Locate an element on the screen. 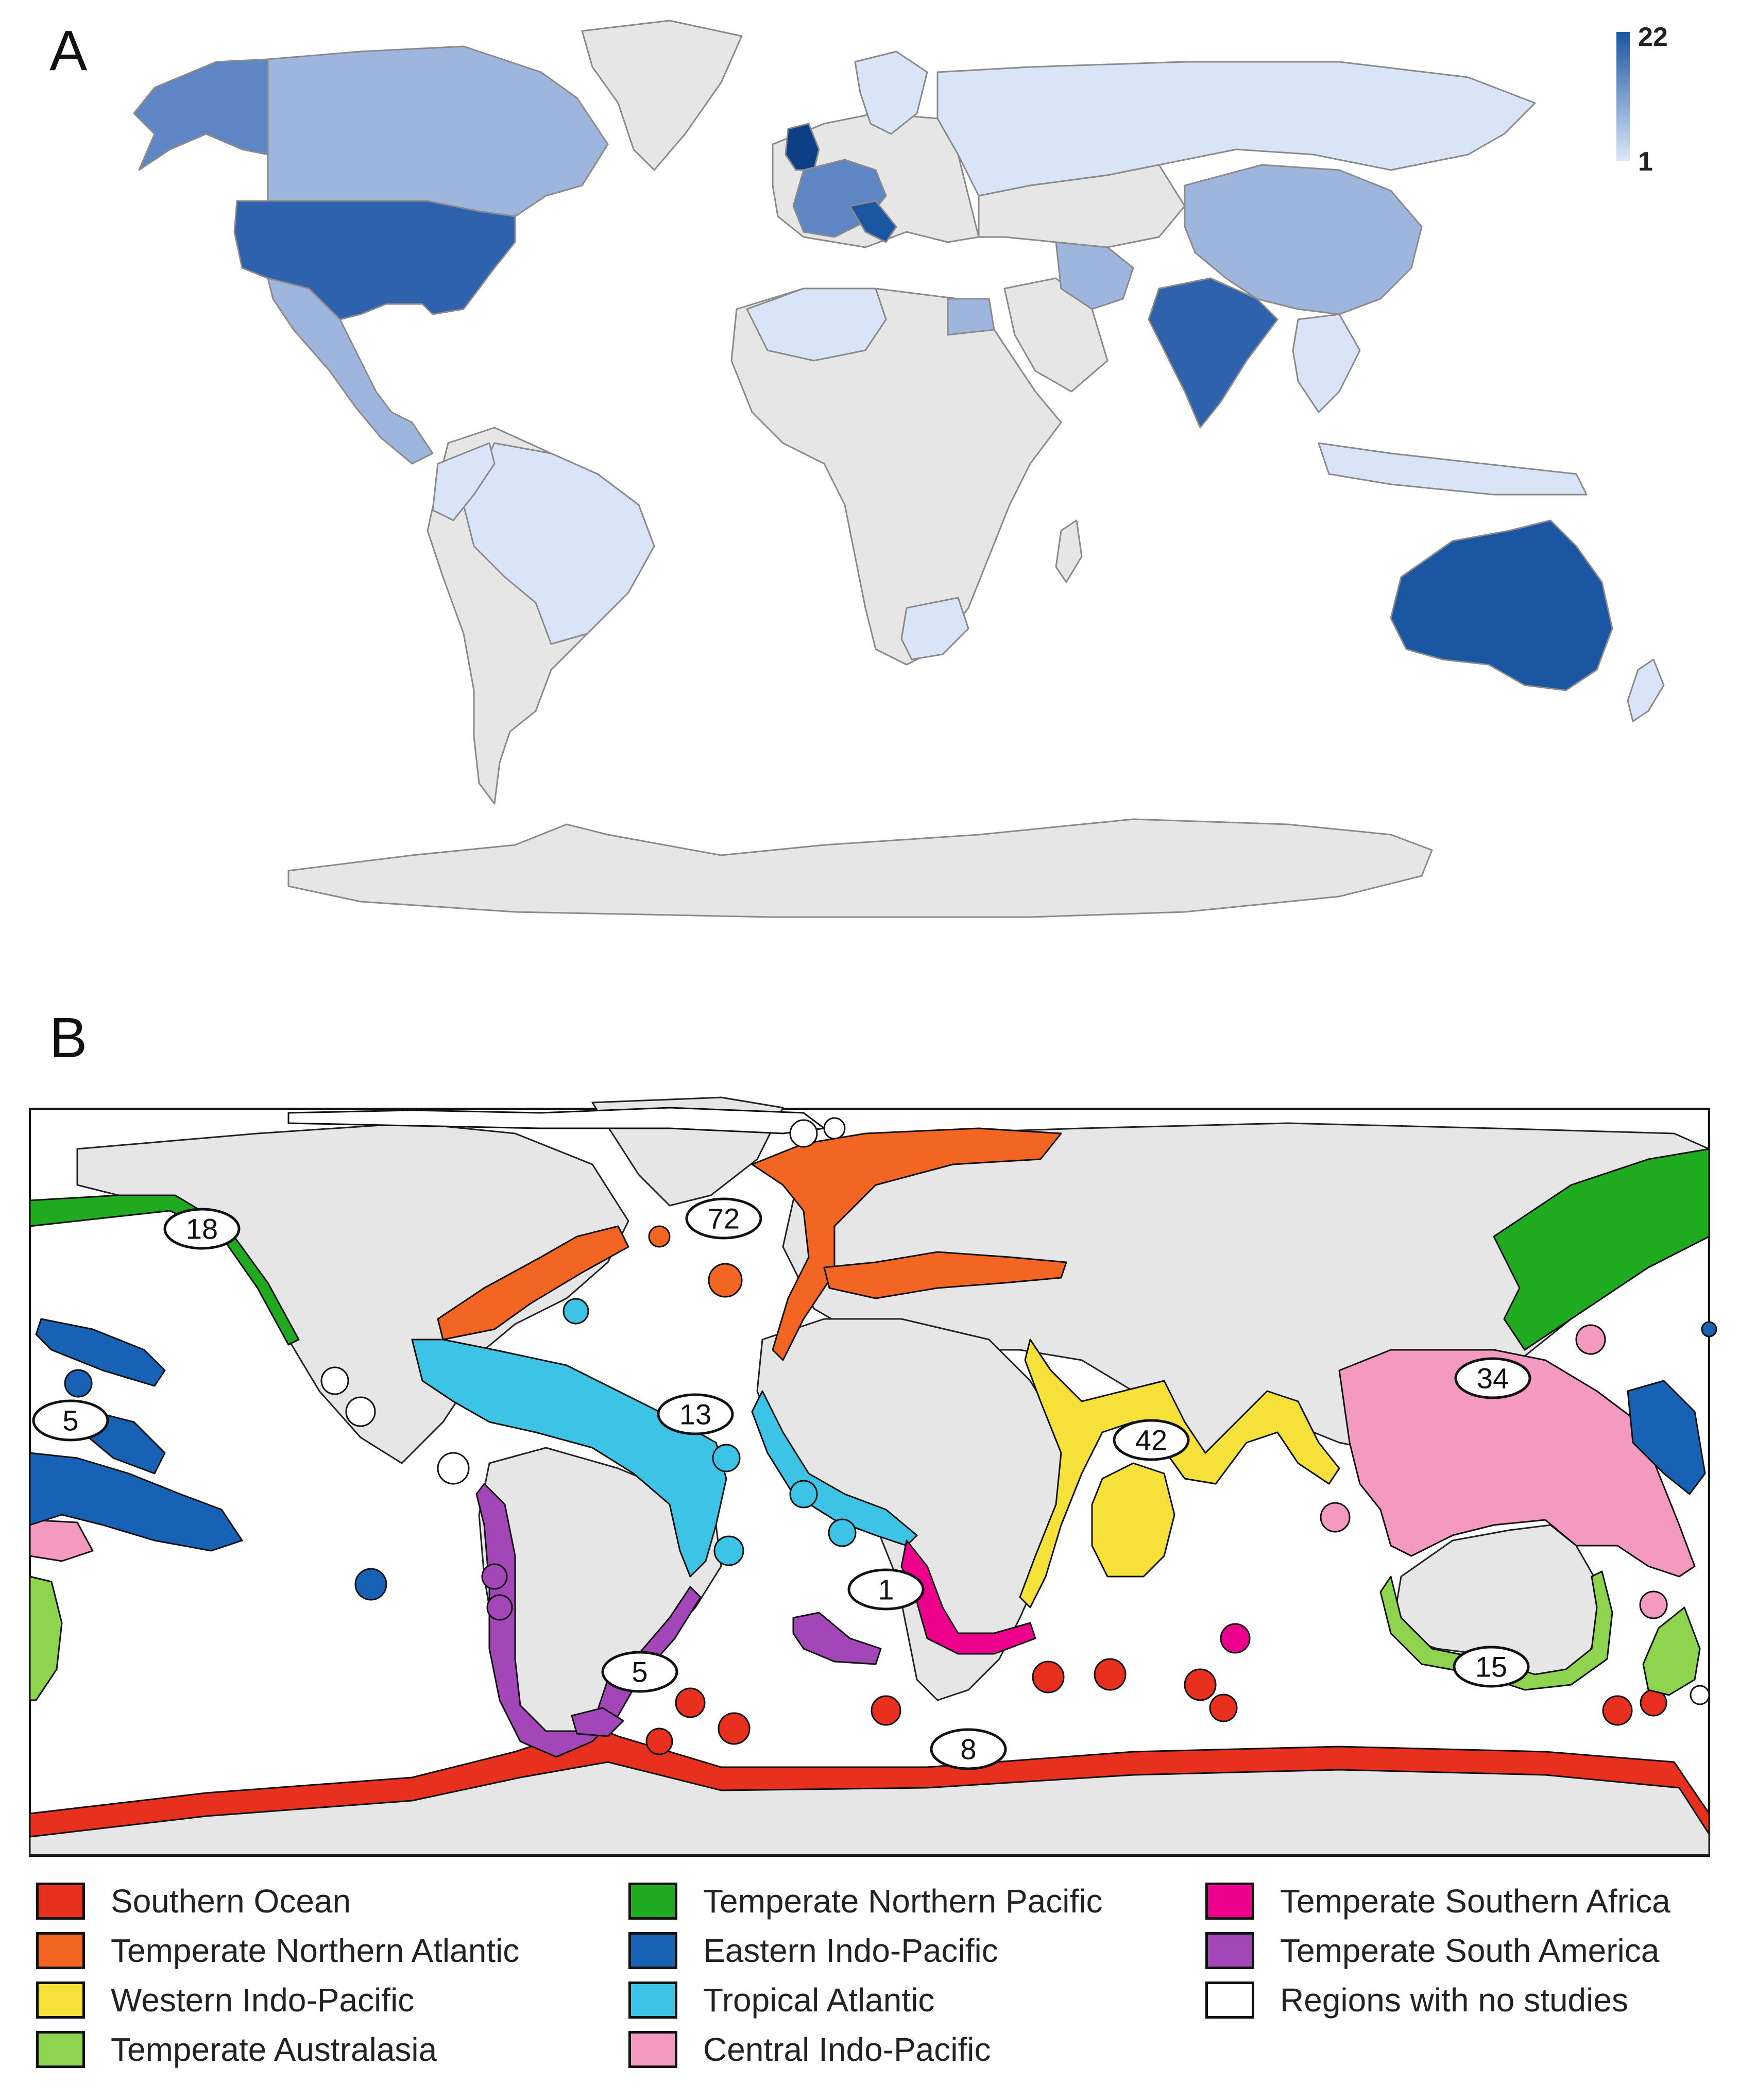 Image resolution: width=1739 pixels, height=2100 pixels. mexico is located at coordinates (350, 371).